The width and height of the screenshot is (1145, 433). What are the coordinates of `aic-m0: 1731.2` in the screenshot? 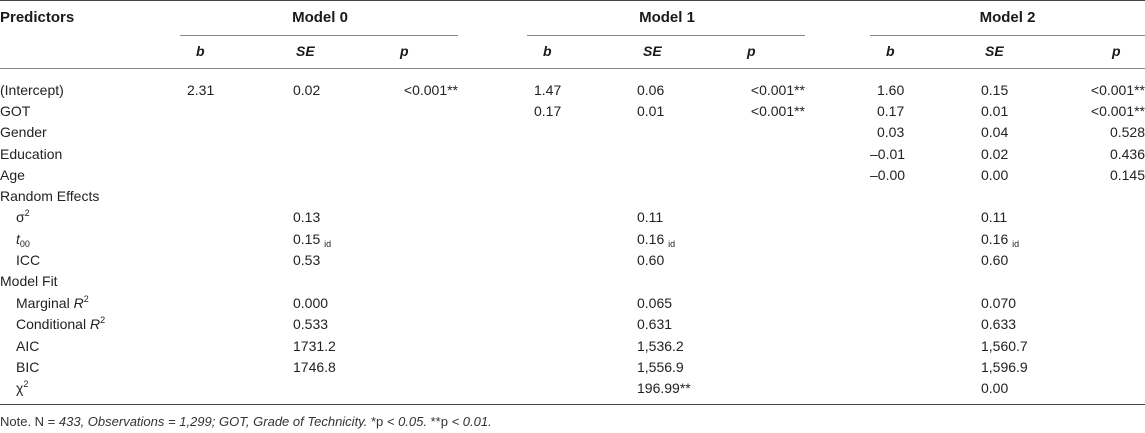 It's located at (314, 346).